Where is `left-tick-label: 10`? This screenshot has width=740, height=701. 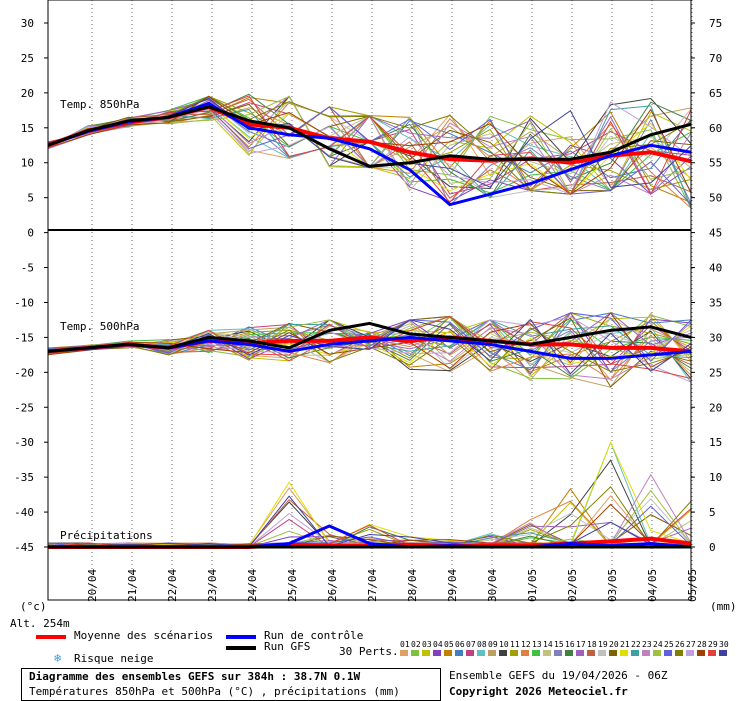 left-tick-label: 10 is located at coordinates (27, 163).